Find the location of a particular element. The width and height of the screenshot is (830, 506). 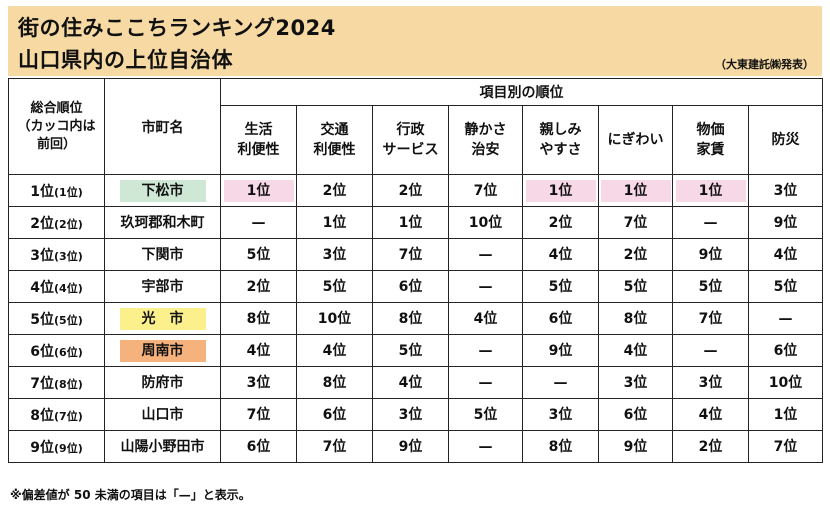

table-row: 9位(9位) 山陽小野田市 6位 7位 9位 —8位 9位 2位 7位 is located at coordinates (415, 446).